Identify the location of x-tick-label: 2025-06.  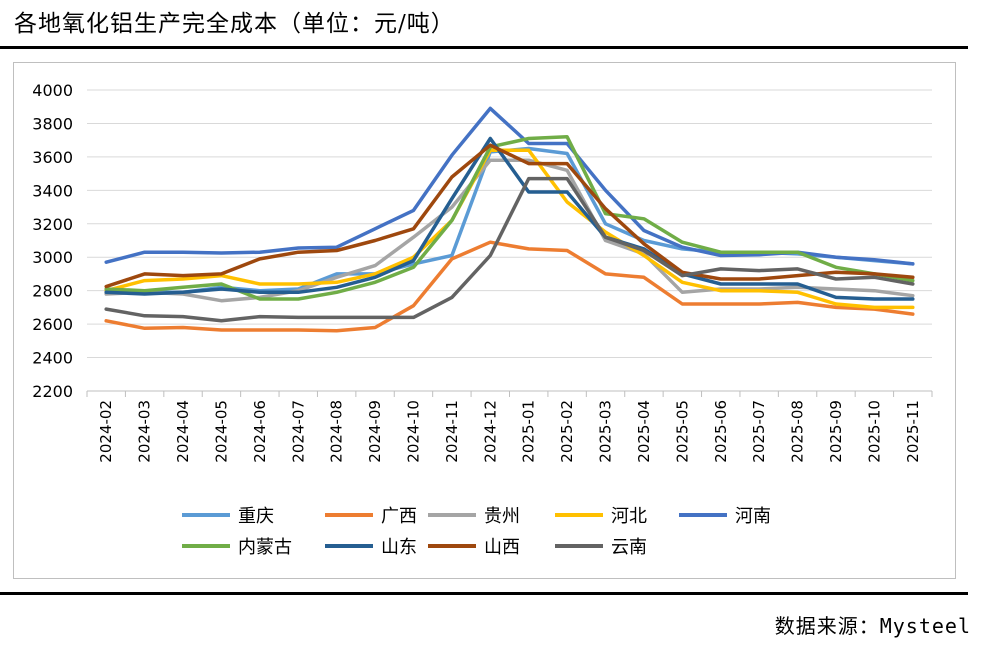
(721, 431).